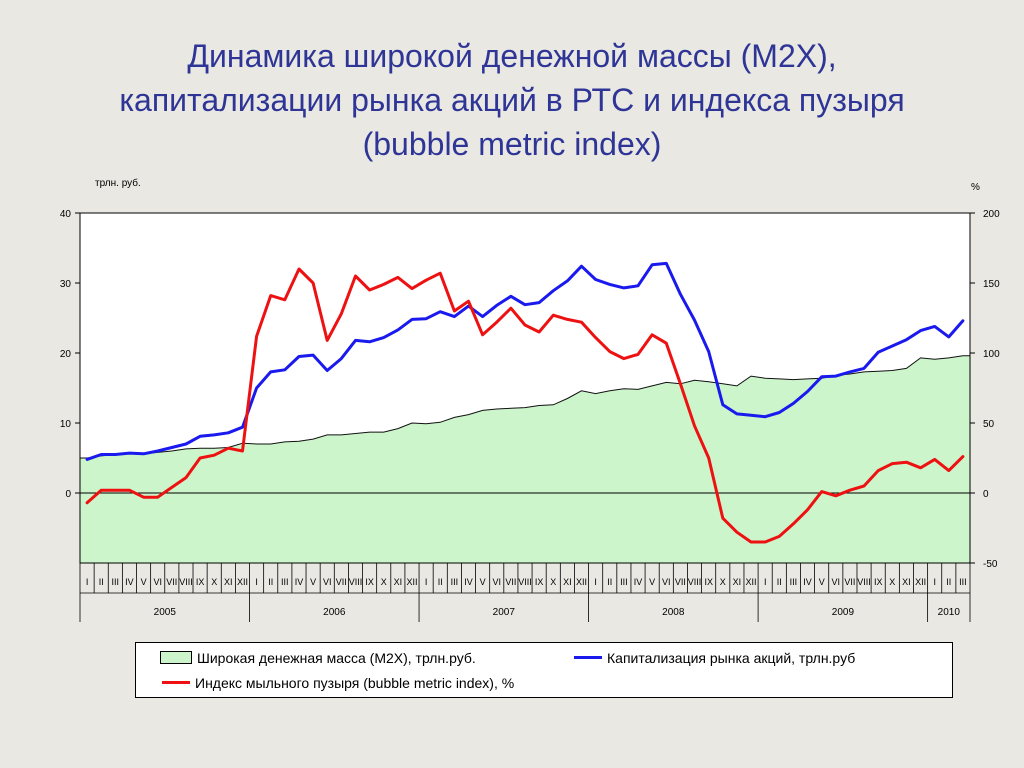  I want to click on legend-swatch-cap, so click(588, 657).